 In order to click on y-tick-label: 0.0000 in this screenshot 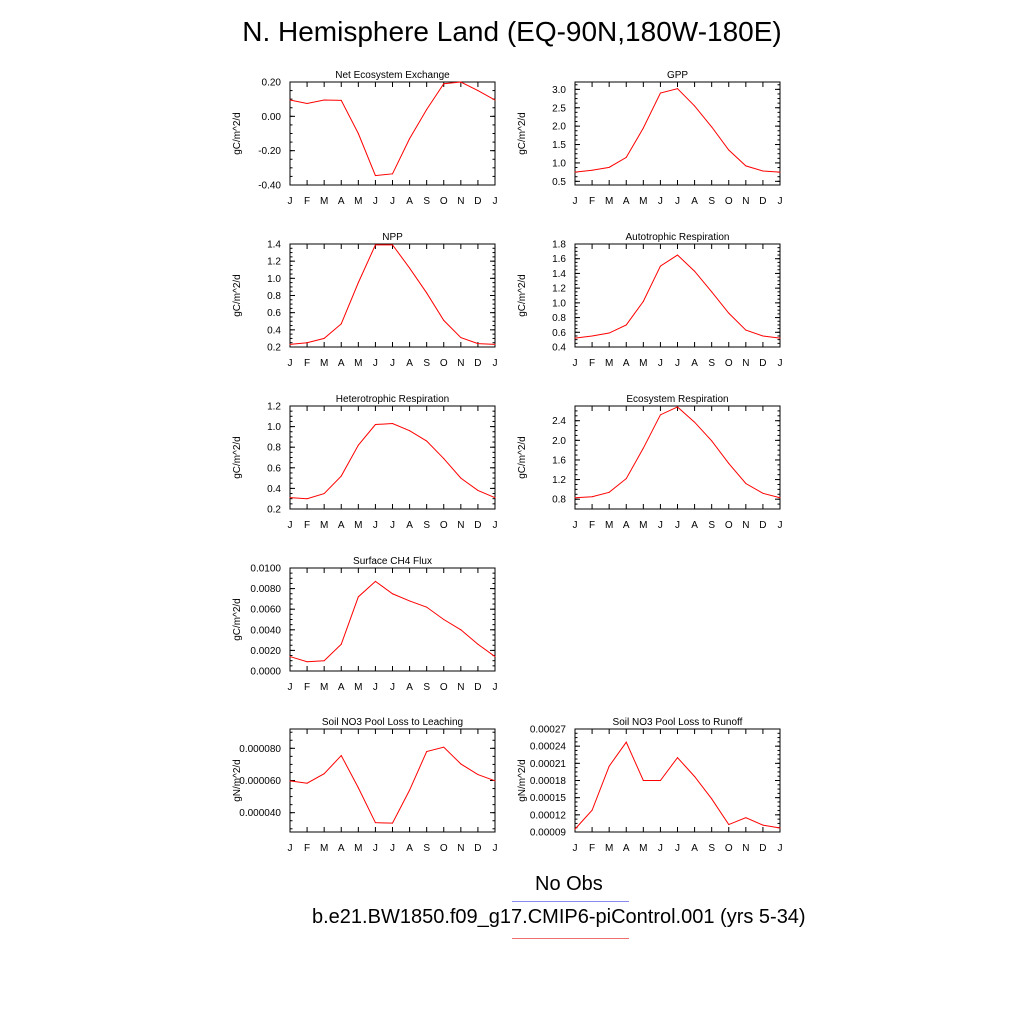, I will do `click(265, 672)`.